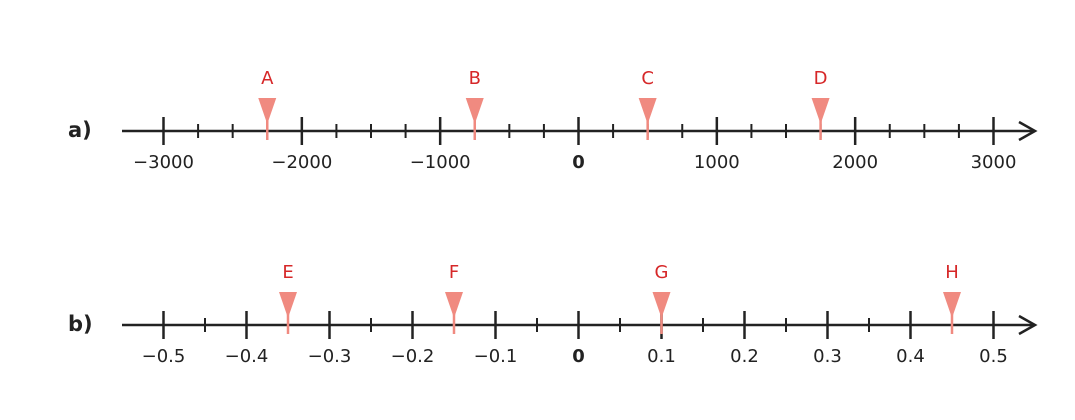  What do you see at coordinates (80, 130) in the screenshot?
I see `row-label: a)` at bounding box center [80, 130].